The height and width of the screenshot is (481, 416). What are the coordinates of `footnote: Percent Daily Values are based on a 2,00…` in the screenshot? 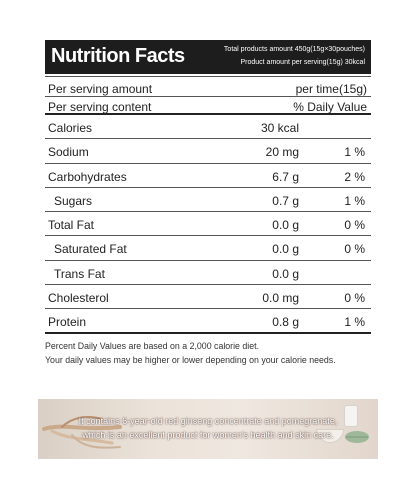 It's located at (215, 353).